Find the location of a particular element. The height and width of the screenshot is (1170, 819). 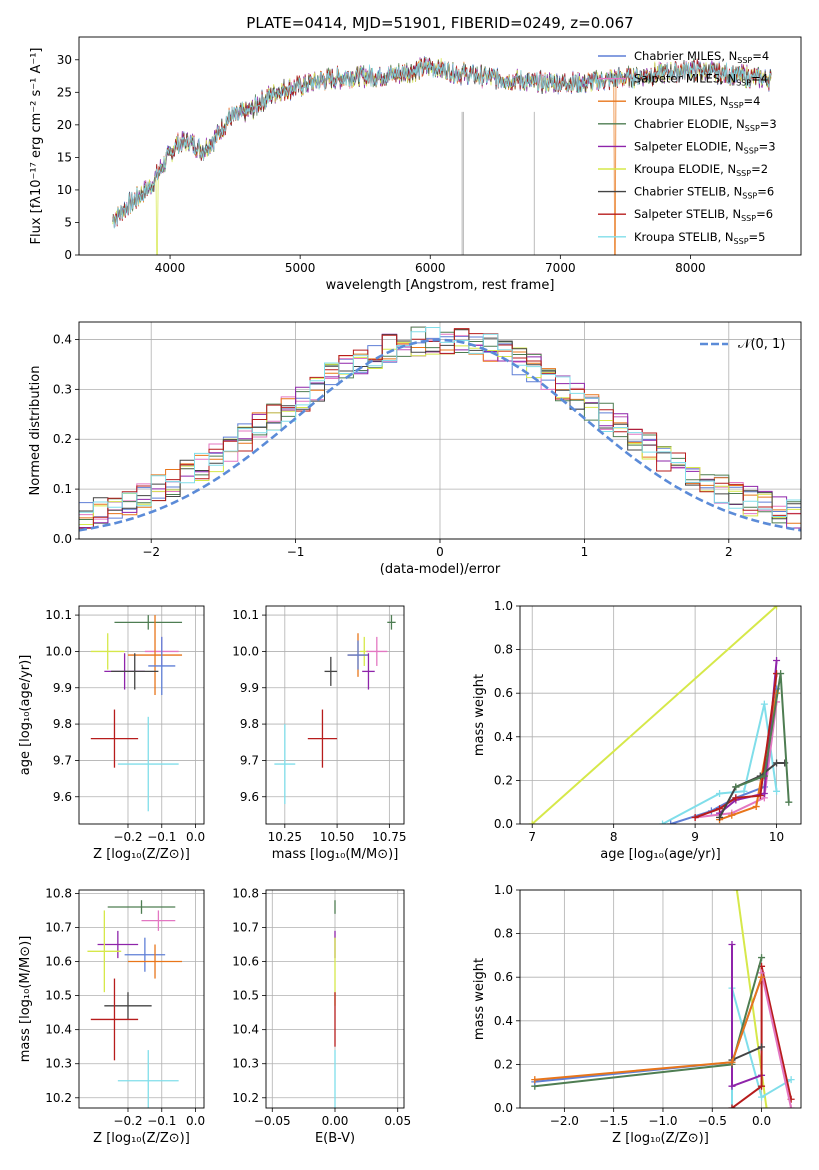

y-tick-label: 10.0 is located at coordinates (58, 651).